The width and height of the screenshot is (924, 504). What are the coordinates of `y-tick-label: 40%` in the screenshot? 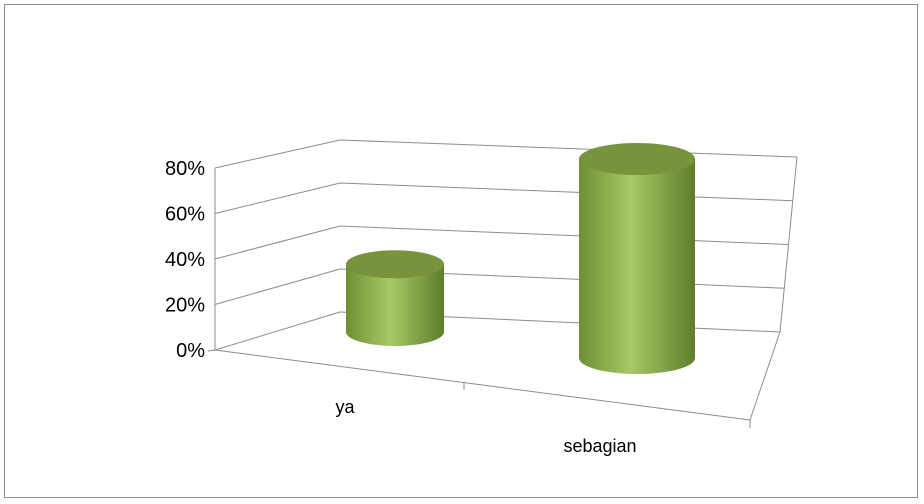 It's located at (185, 260).